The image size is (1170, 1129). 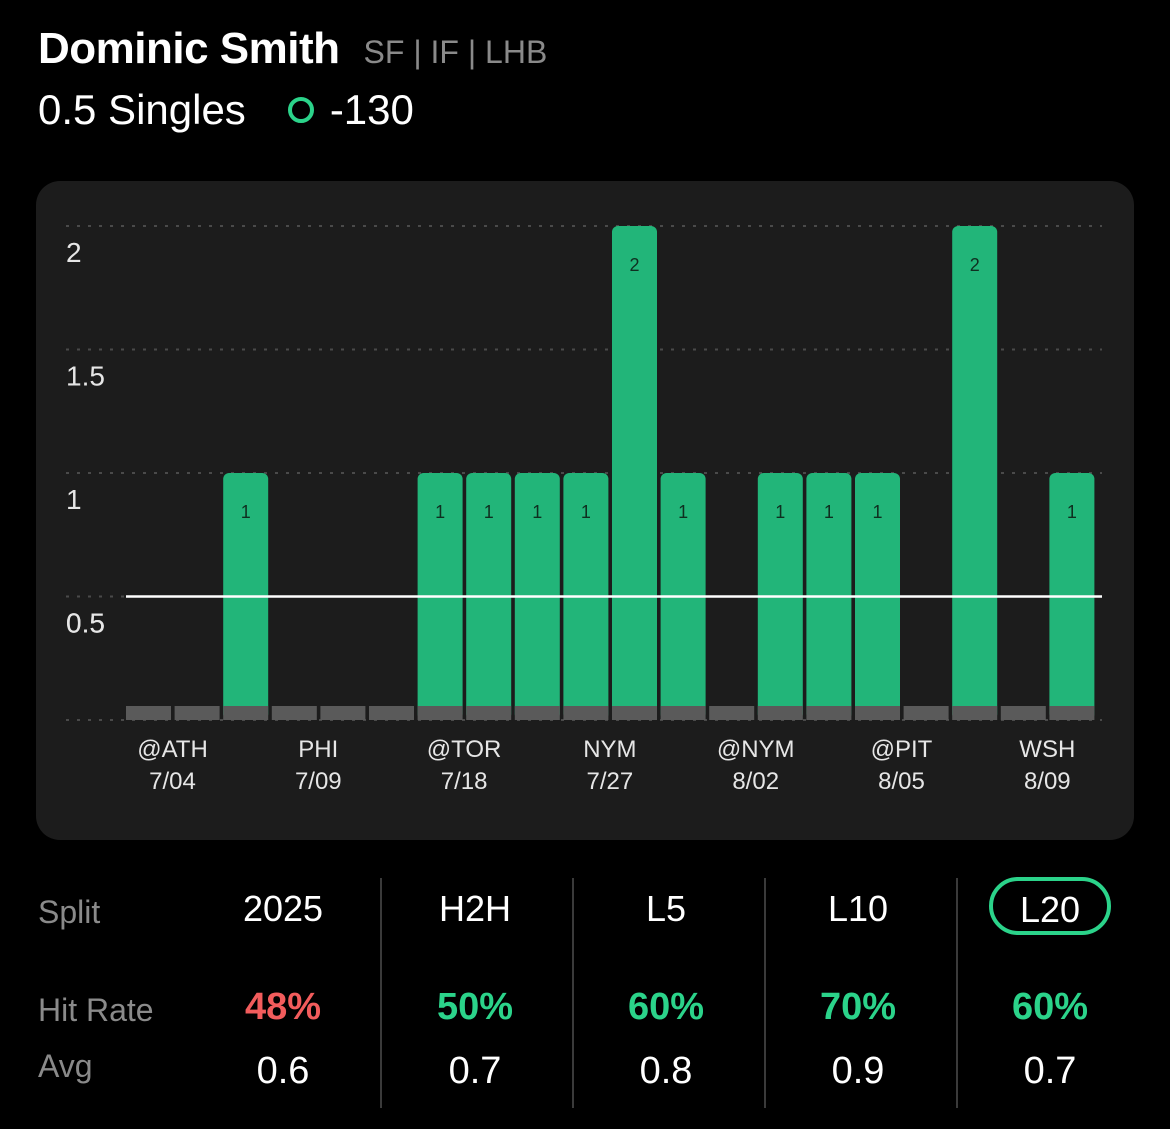 What do you see at coordinates (283, 1007) in the screenshot?
I see `hit-rate-value: 48%` at bounding box center [283, 1007].